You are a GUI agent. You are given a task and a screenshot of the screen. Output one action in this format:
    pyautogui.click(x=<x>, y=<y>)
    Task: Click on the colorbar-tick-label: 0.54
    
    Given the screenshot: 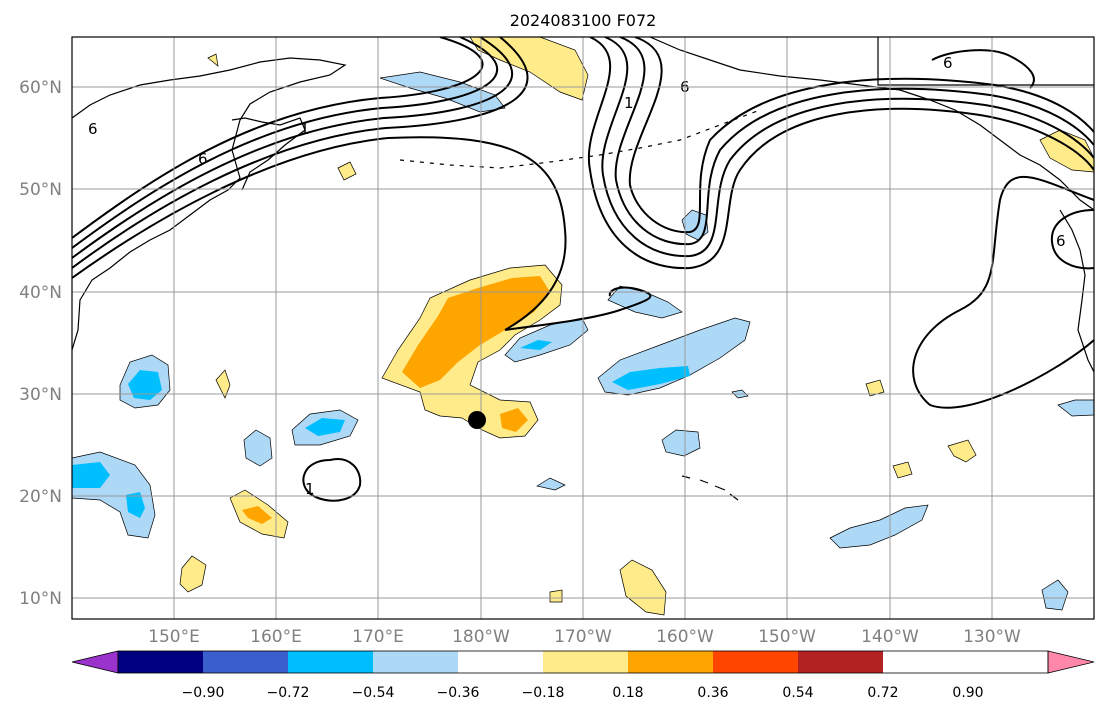 What is the action you would take?
    pyautogui.click(x=797, y=693)
    